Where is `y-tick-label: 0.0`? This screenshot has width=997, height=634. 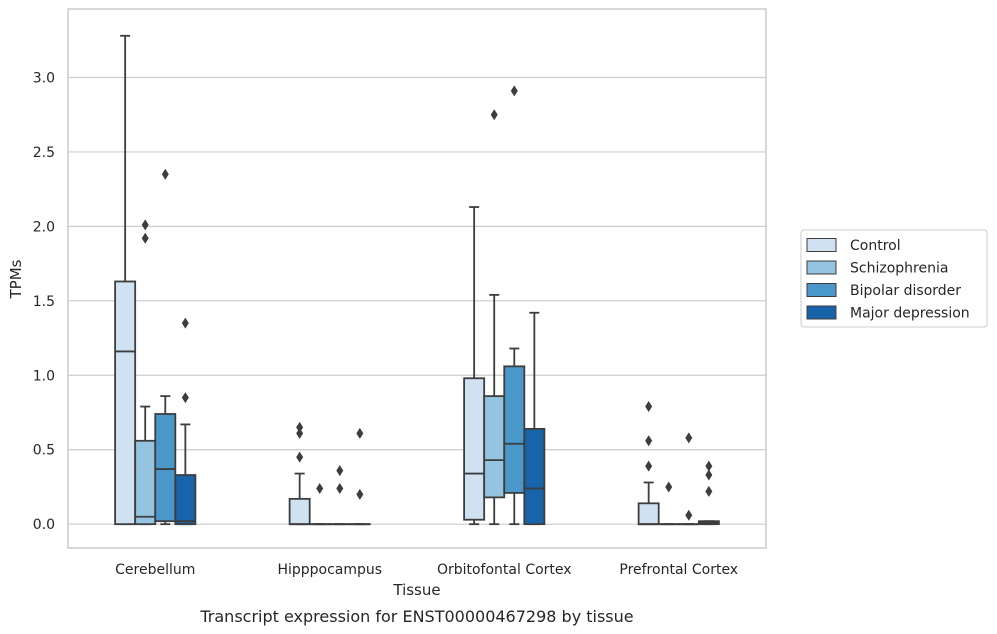 y-tick-label: 0.0 is located at coordinates (44, 525).